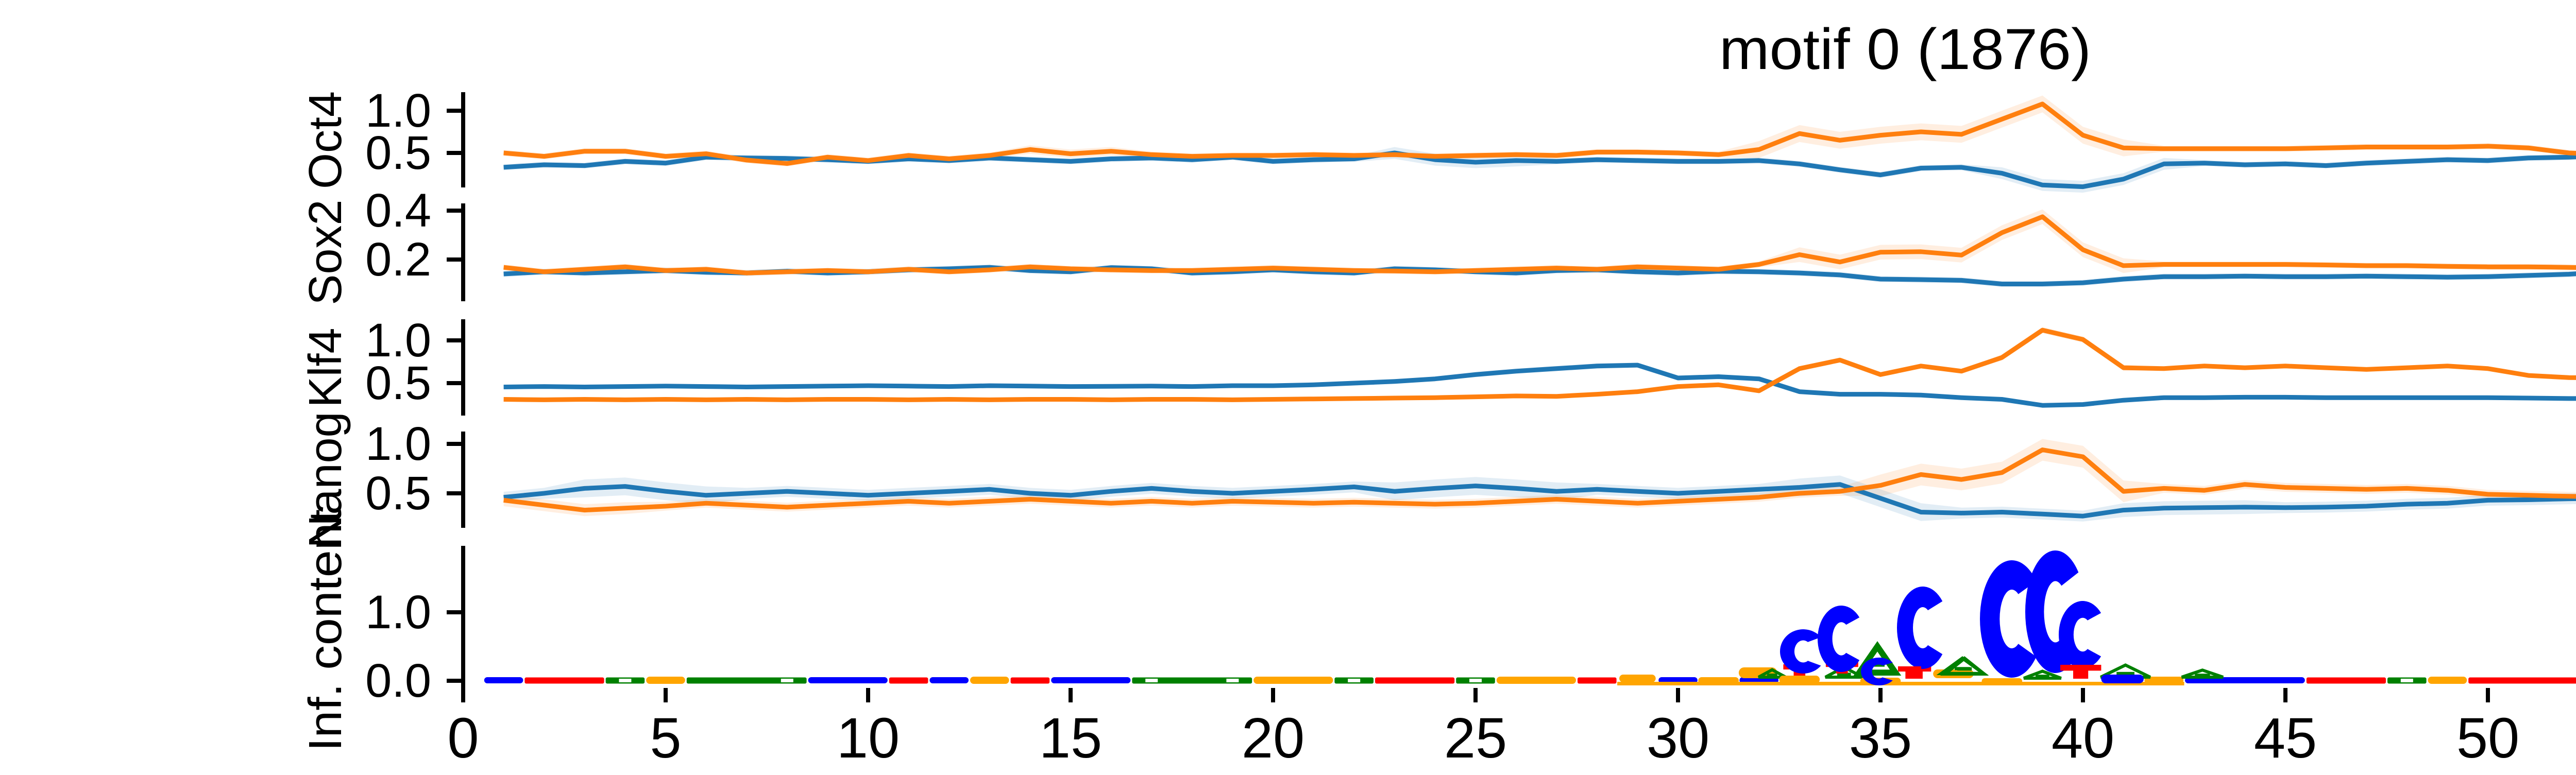 This screenshot has height=775, width=2576. What do you see at coordinates (325, 252) in the screenshot?
I see `svg-text: Sox2` at bounding box center [325, 252].